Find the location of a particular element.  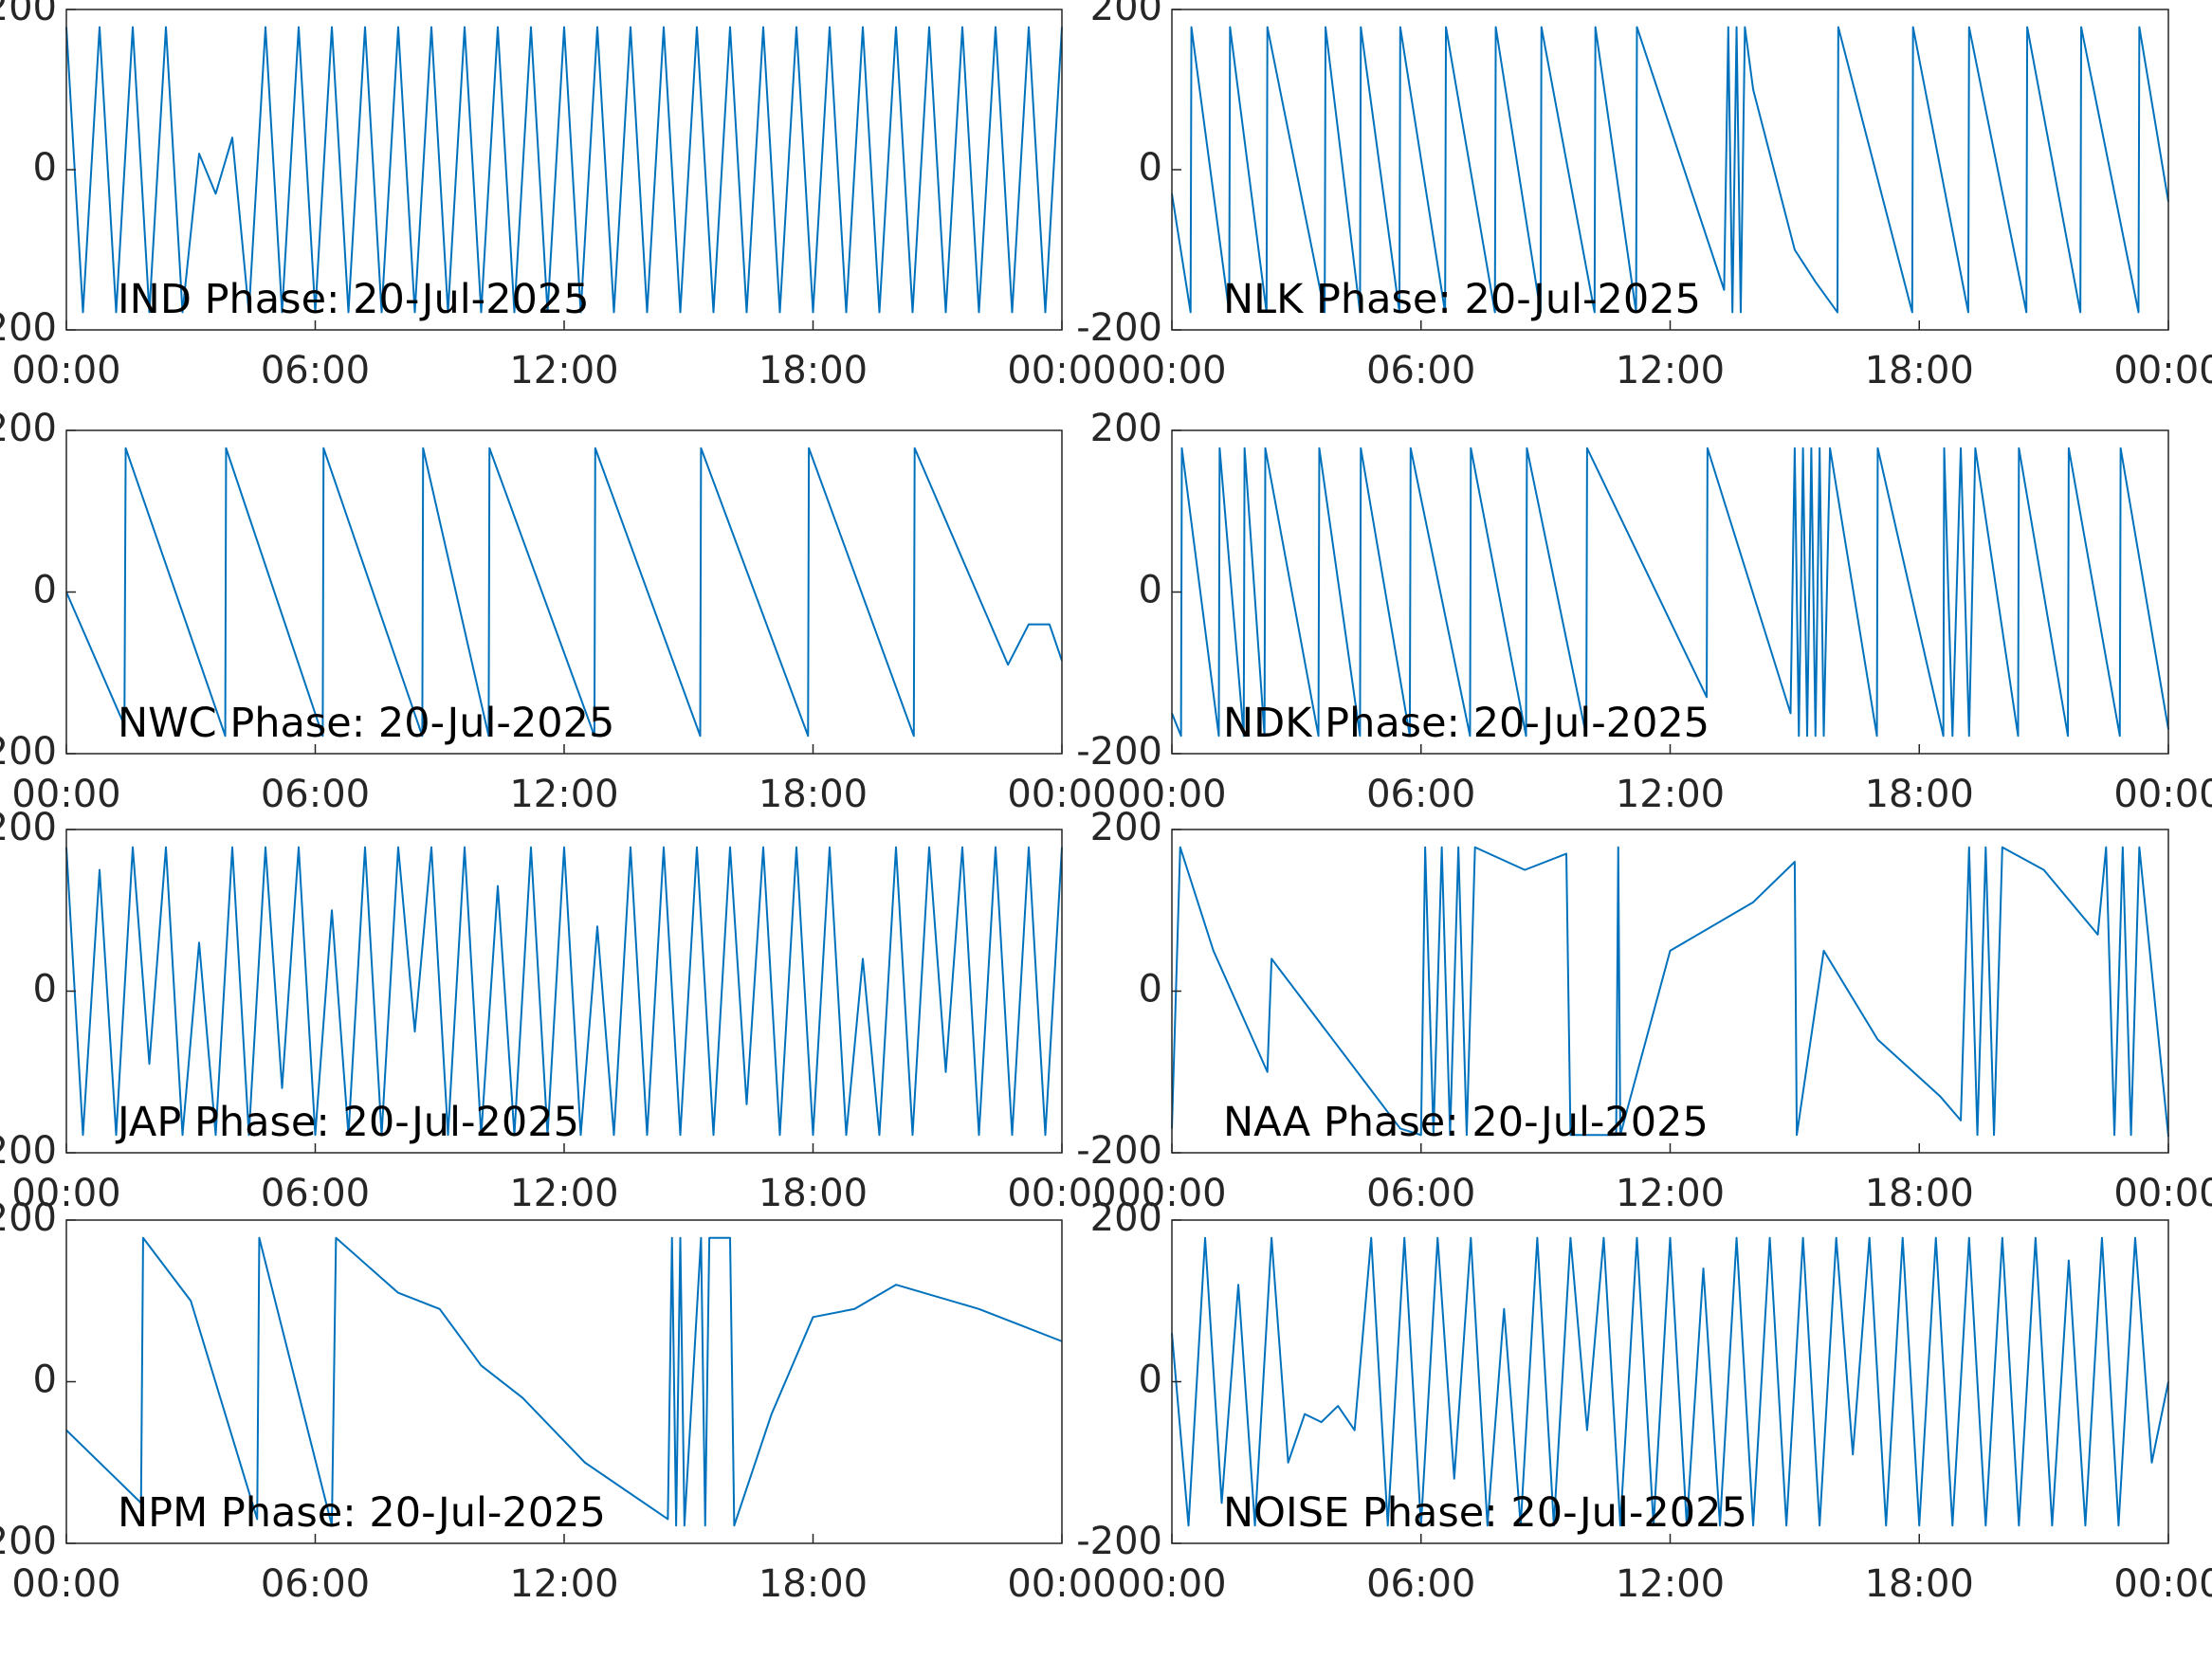

panel-title: JAP Phase: 20-Jul-2025 is located at coordinates (347, 1122).